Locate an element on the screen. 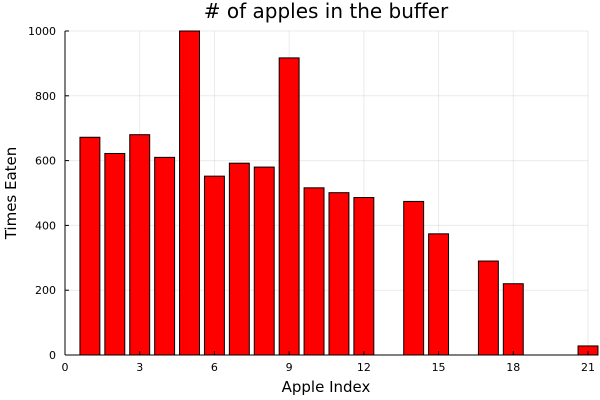  y-tick-label: 400 is located at coordinates (45, 225).